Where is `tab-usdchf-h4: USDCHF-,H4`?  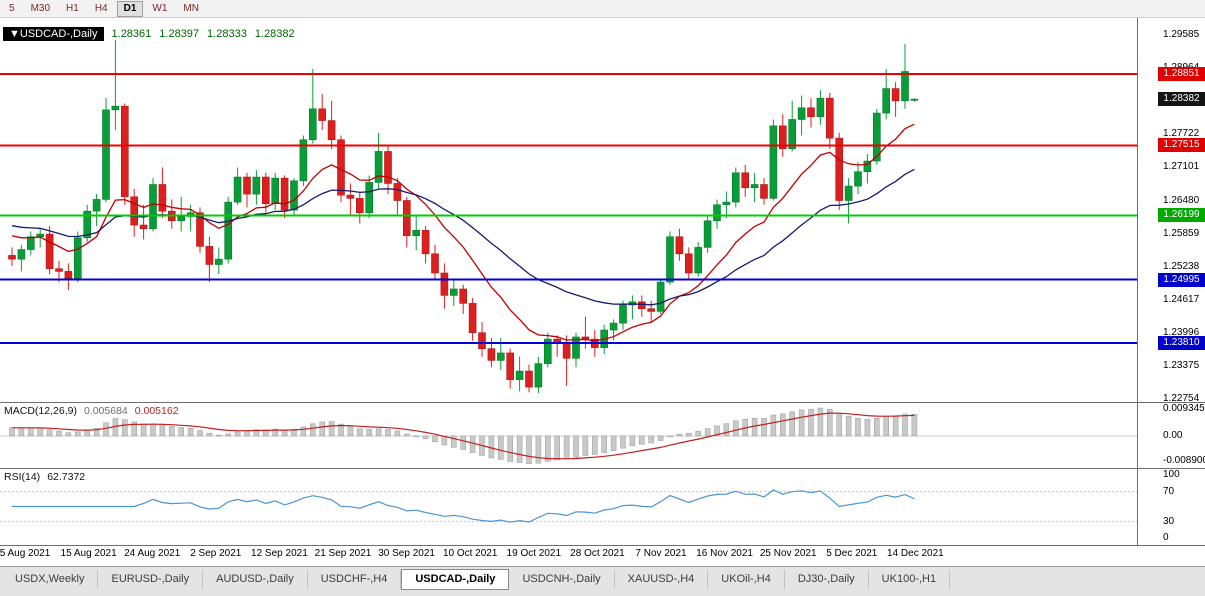
tab-usdchf-h4: USDCHF-,H4 is located at coordinates (355, 579).